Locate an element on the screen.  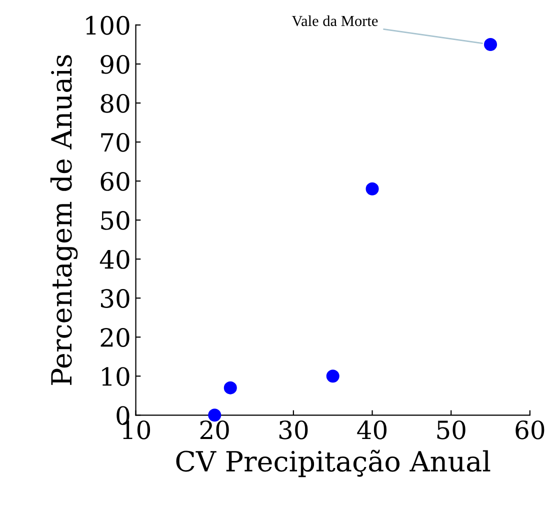
x-tick-label: 40 is located at coordinates (372, 430).